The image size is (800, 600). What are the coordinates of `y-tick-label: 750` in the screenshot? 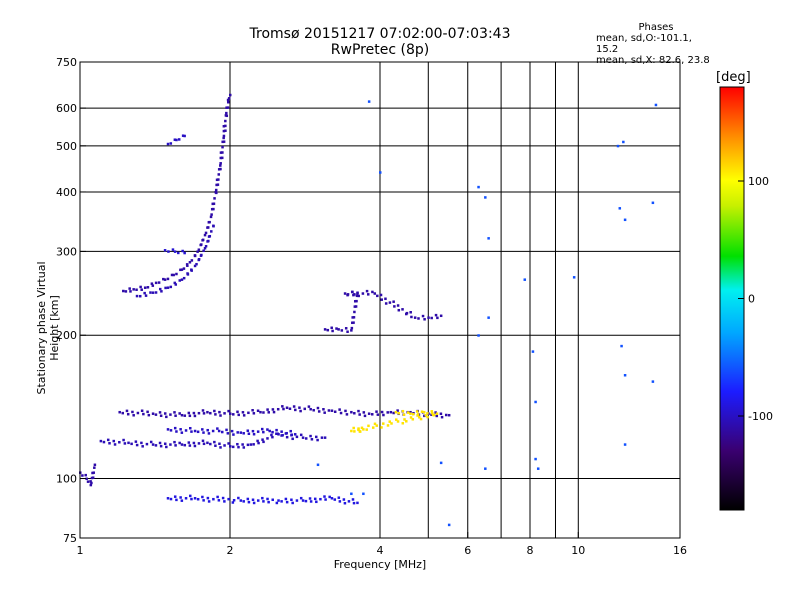 It's located at (66, 62).